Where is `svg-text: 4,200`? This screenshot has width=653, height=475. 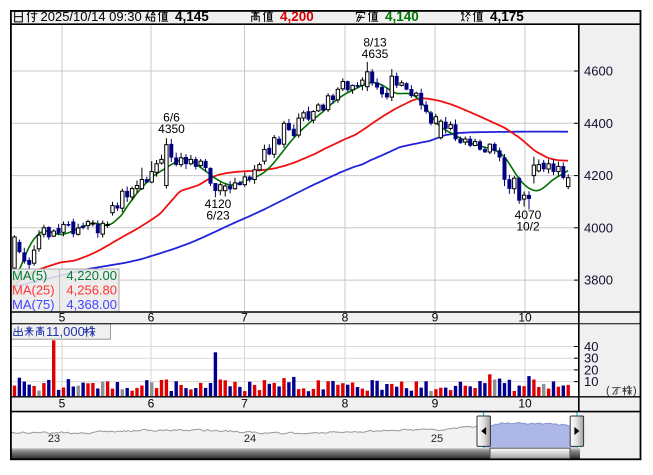
svg-text: 4,200 is located at coordinates (297, 16).